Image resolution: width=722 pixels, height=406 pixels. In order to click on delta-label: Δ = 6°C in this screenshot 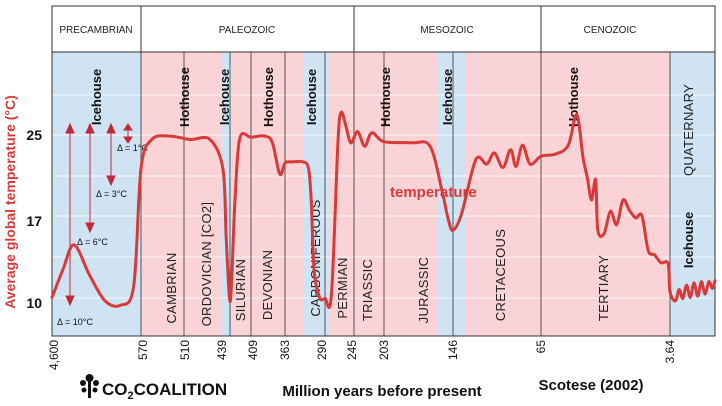, I will do `click(92, 242)`.